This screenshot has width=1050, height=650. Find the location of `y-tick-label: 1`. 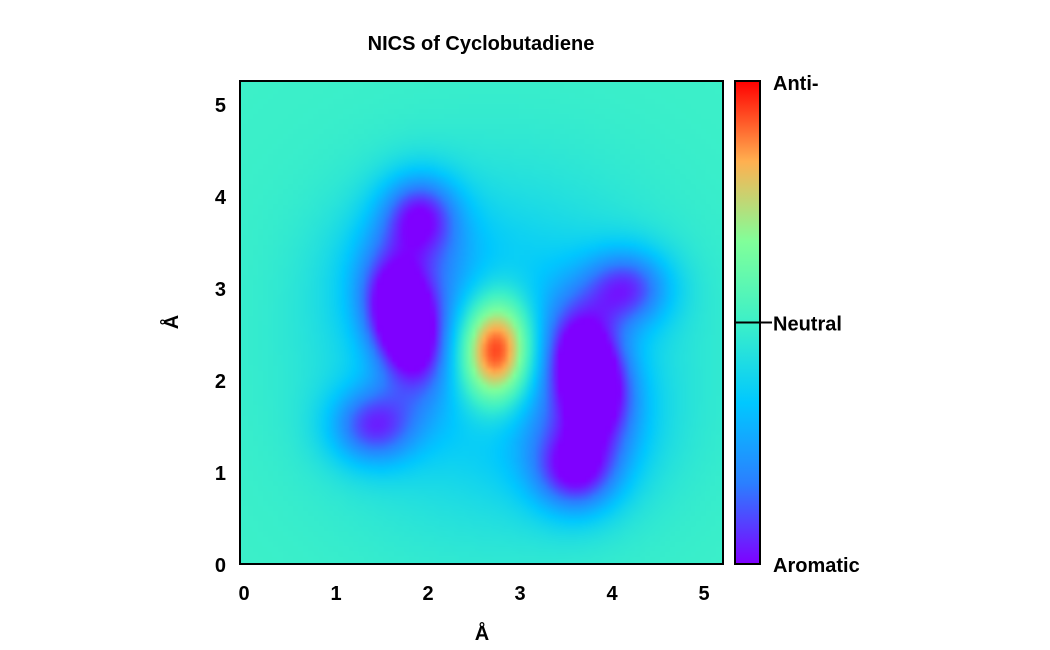

y-tick-label: 1 is located at coordinates (220, 474).